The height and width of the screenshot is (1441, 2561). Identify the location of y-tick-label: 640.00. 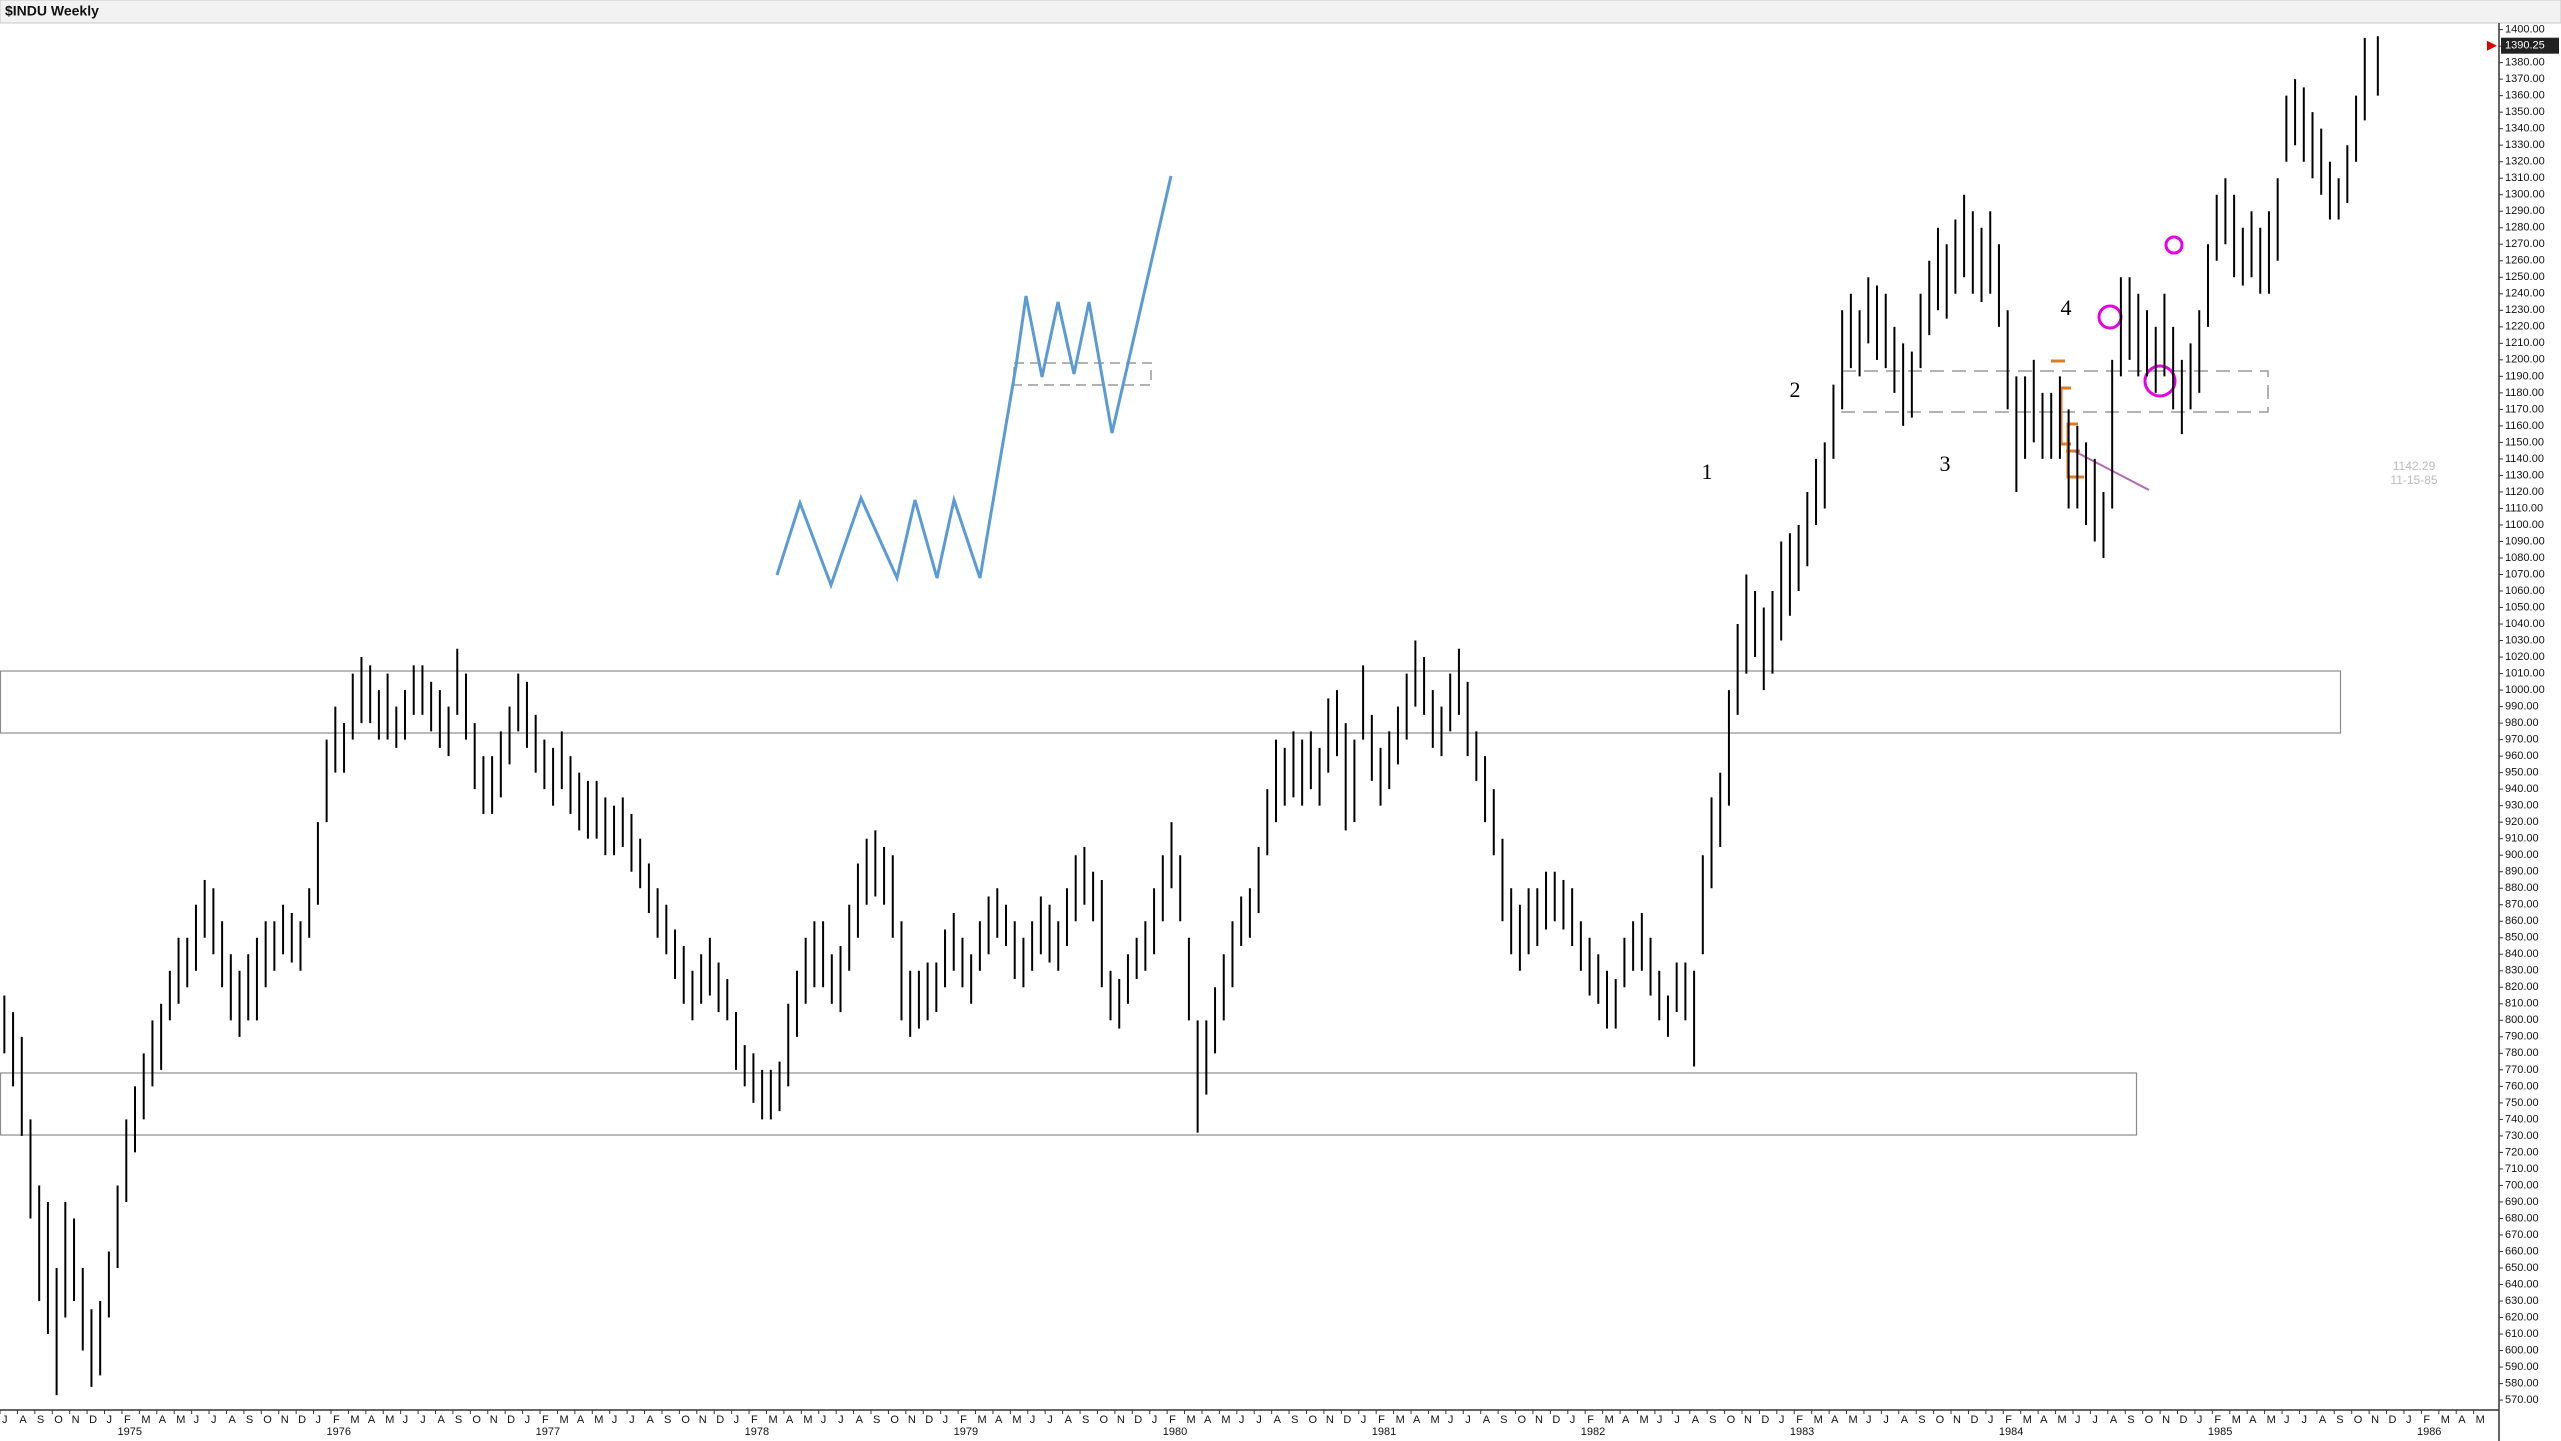
(2522, 1284).